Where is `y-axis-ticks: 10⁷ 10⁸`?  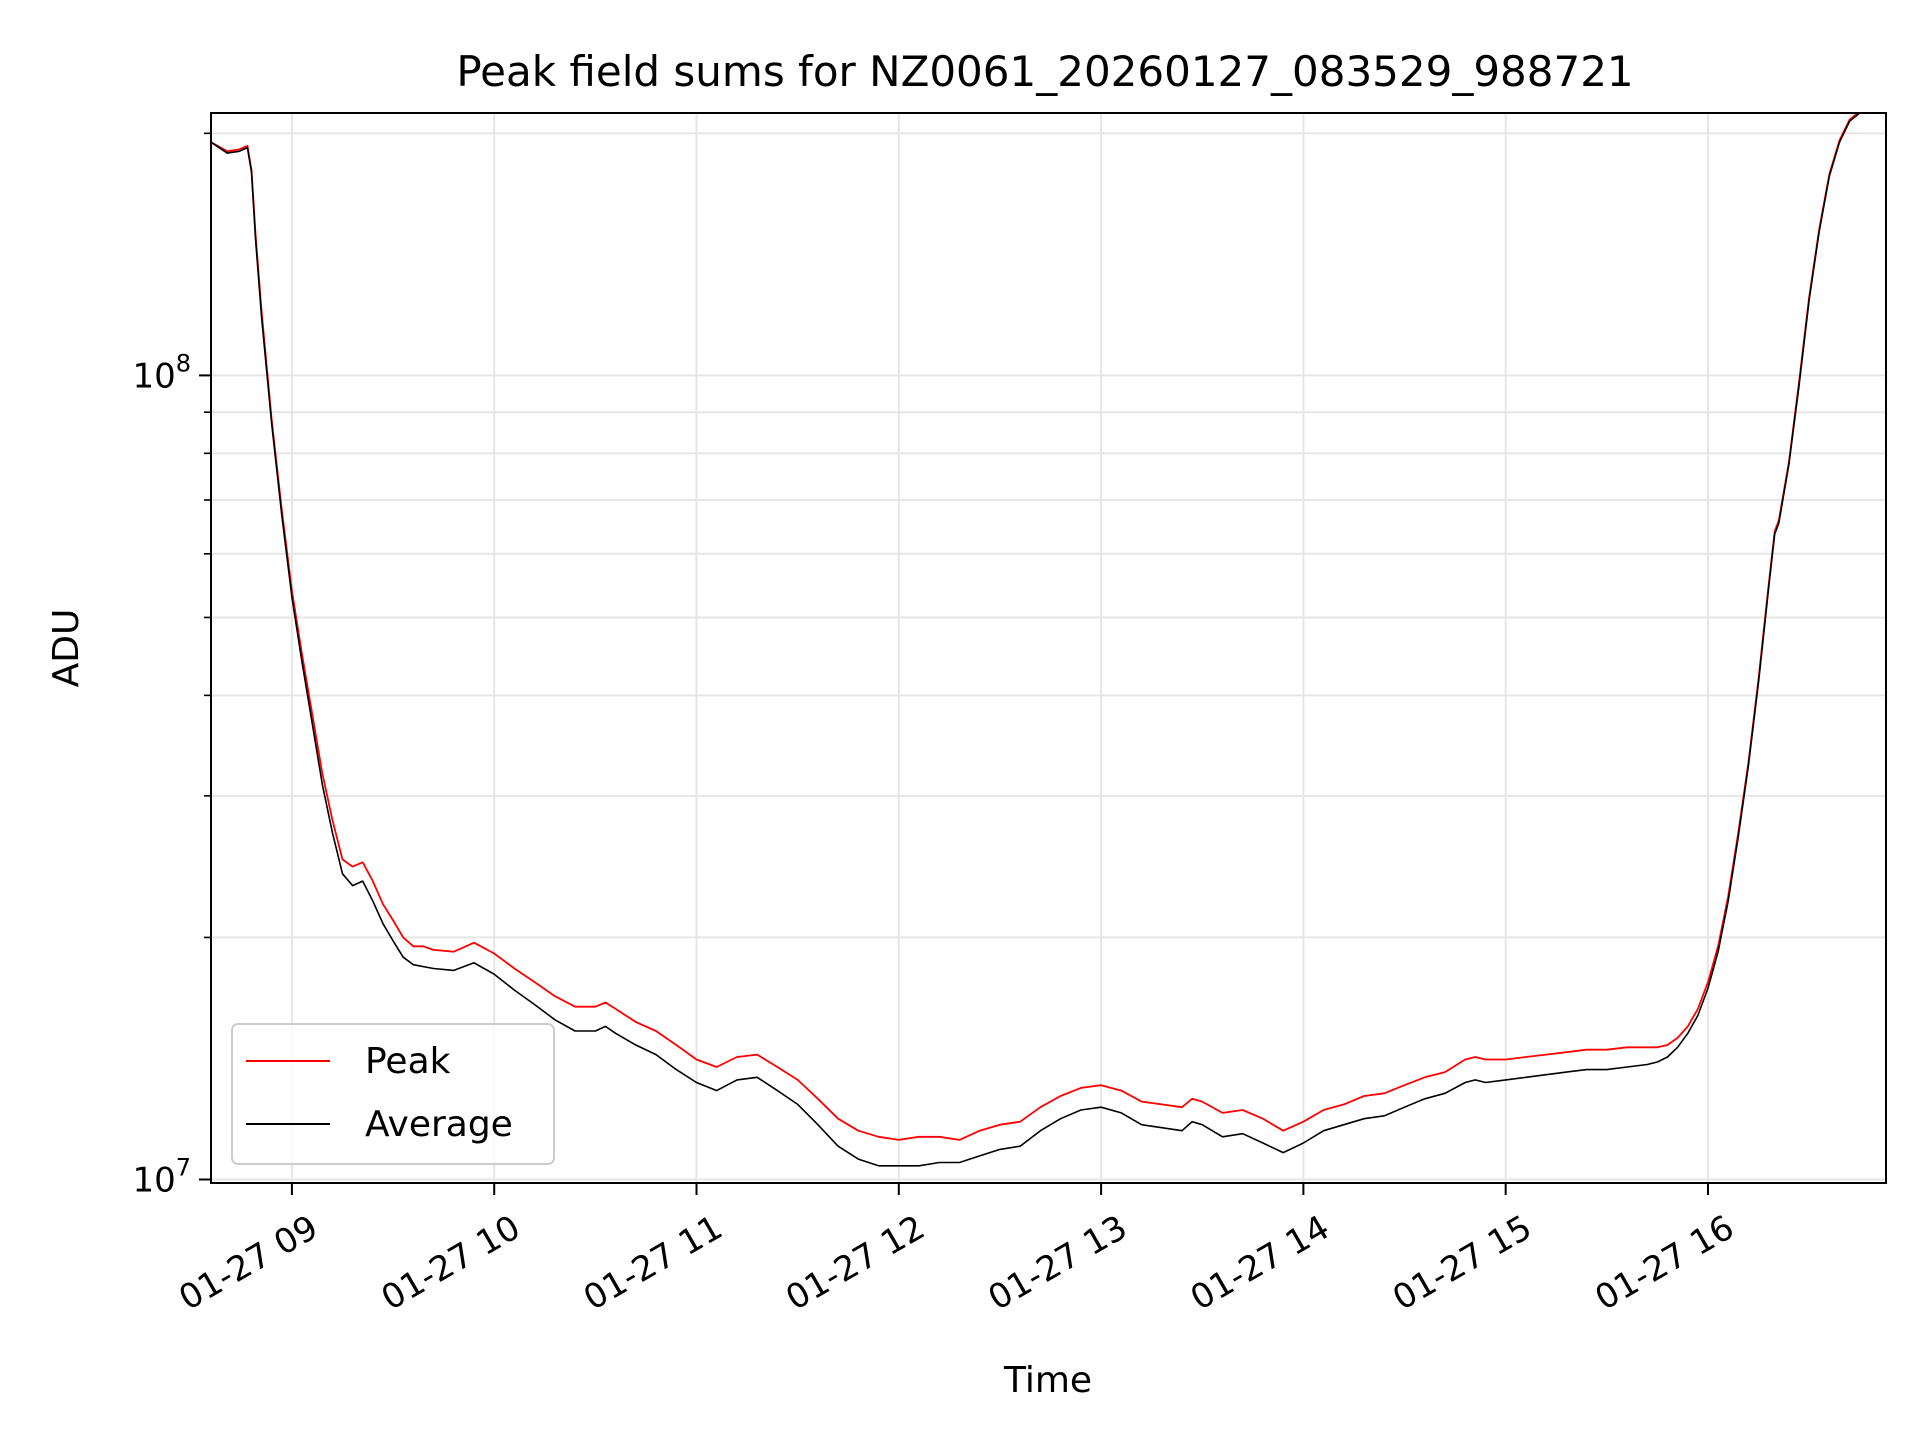 y-axis-ticks: 10⁷ 10⁸ is located at coordinates (171, 666).